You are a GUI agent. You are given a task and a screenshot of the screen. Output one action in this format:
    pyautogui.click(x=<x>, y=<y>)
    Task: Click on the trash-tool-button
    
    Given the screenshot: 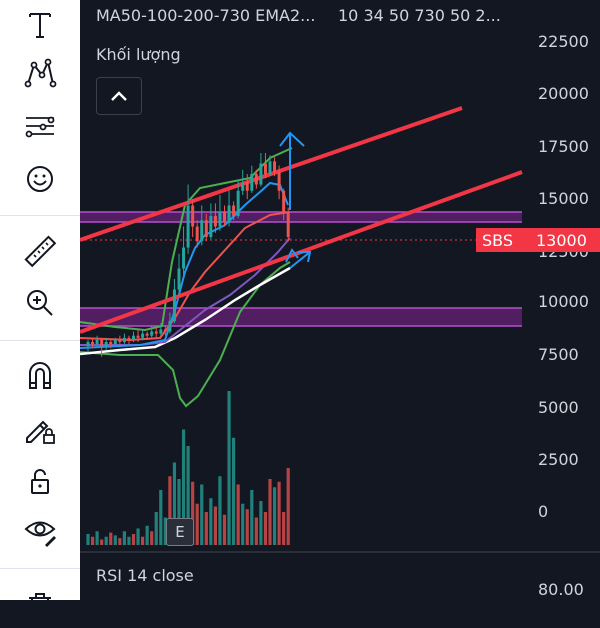 What is the action you would take?
    pyautogui.click(x=40, y=603)
    